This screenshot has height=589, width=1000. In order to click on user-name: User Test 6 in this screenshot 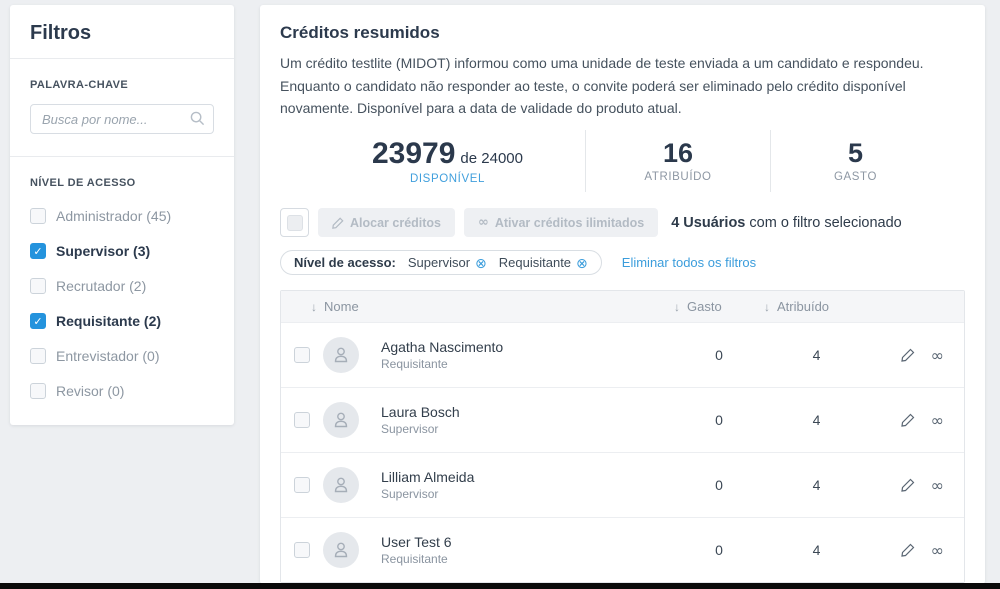, I will do `click(416, 542)`.